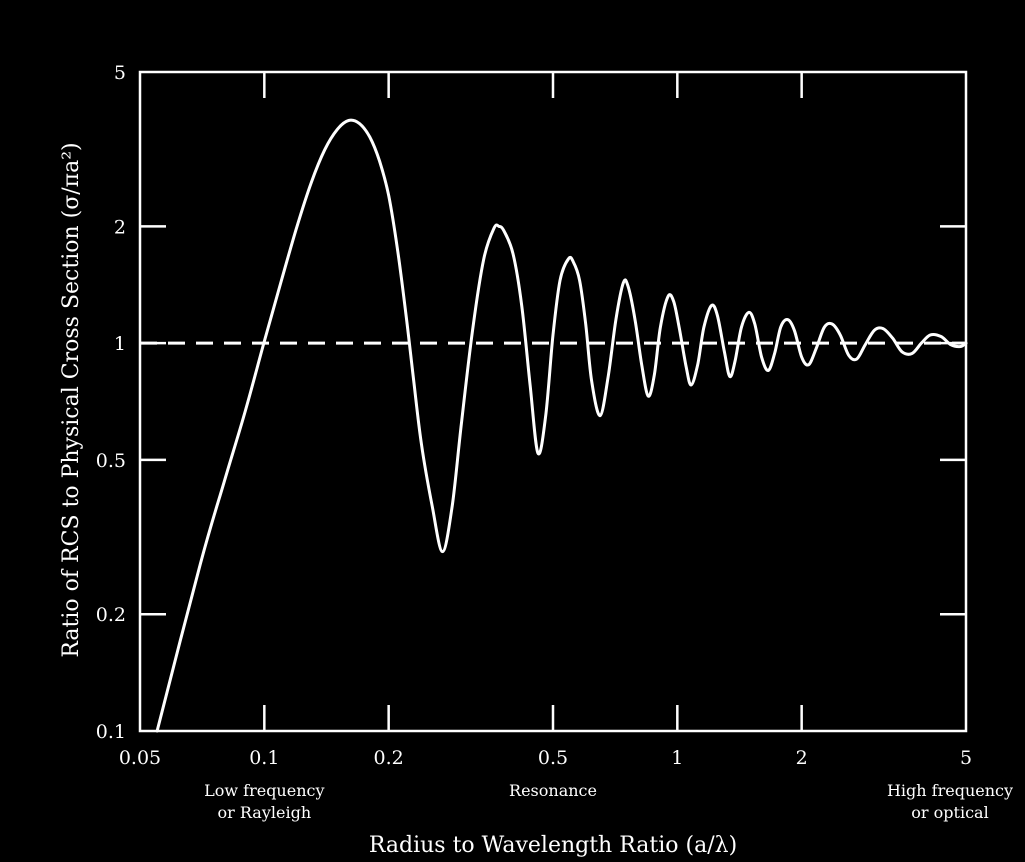 This screenshot has height=862, width=1025. I want to click on x-tick-label: 0.05, so click(140, 758).